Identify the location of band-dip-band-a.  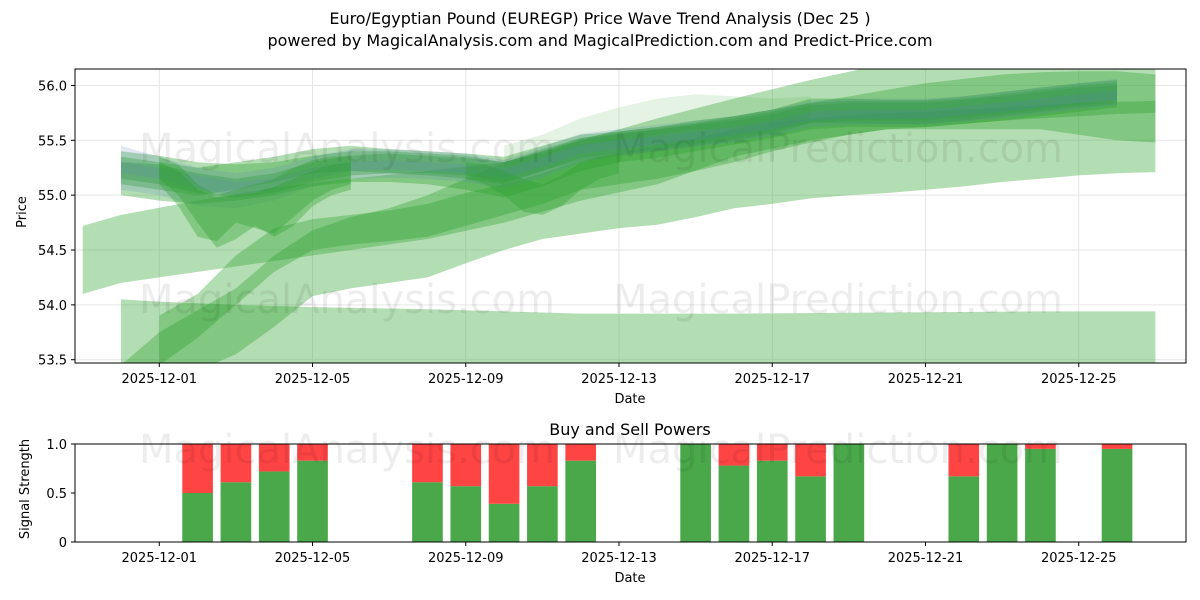
(255, 198).